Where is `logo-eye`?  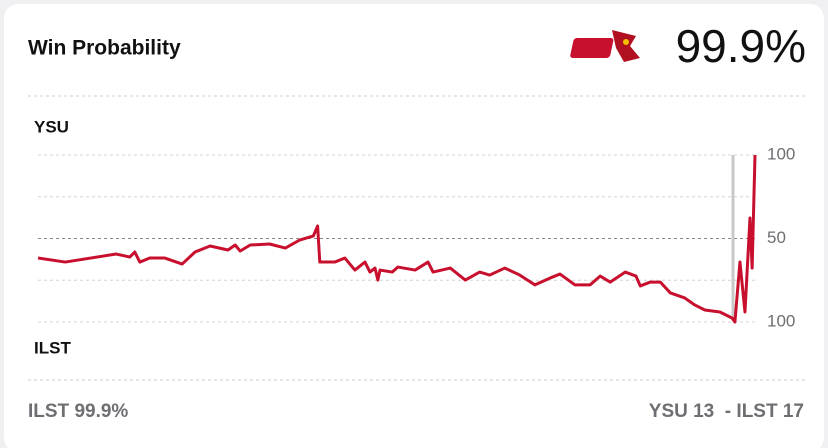 logo-eye is located at coordinates (626, 42).